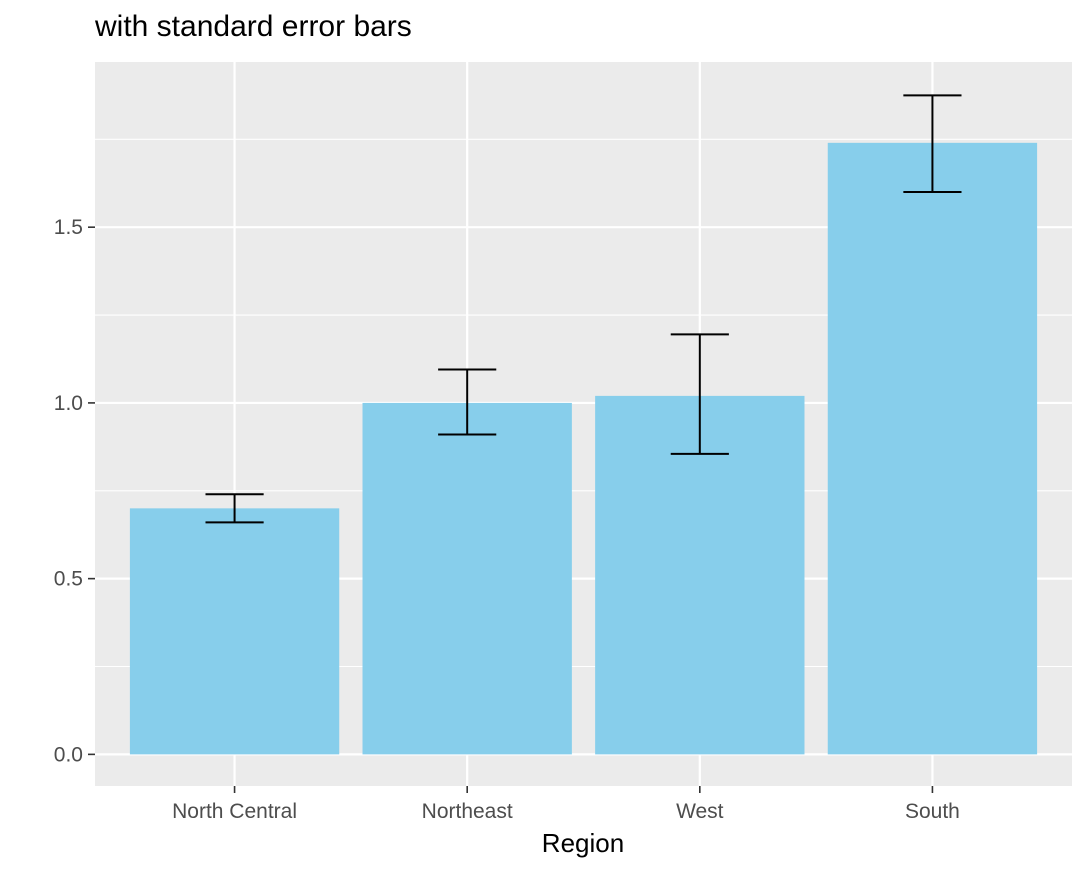 This screenshot has width=1086, height=872. Describe the element at coordinates (932, 448) in the screenshot. I see `bar-south` at that location.